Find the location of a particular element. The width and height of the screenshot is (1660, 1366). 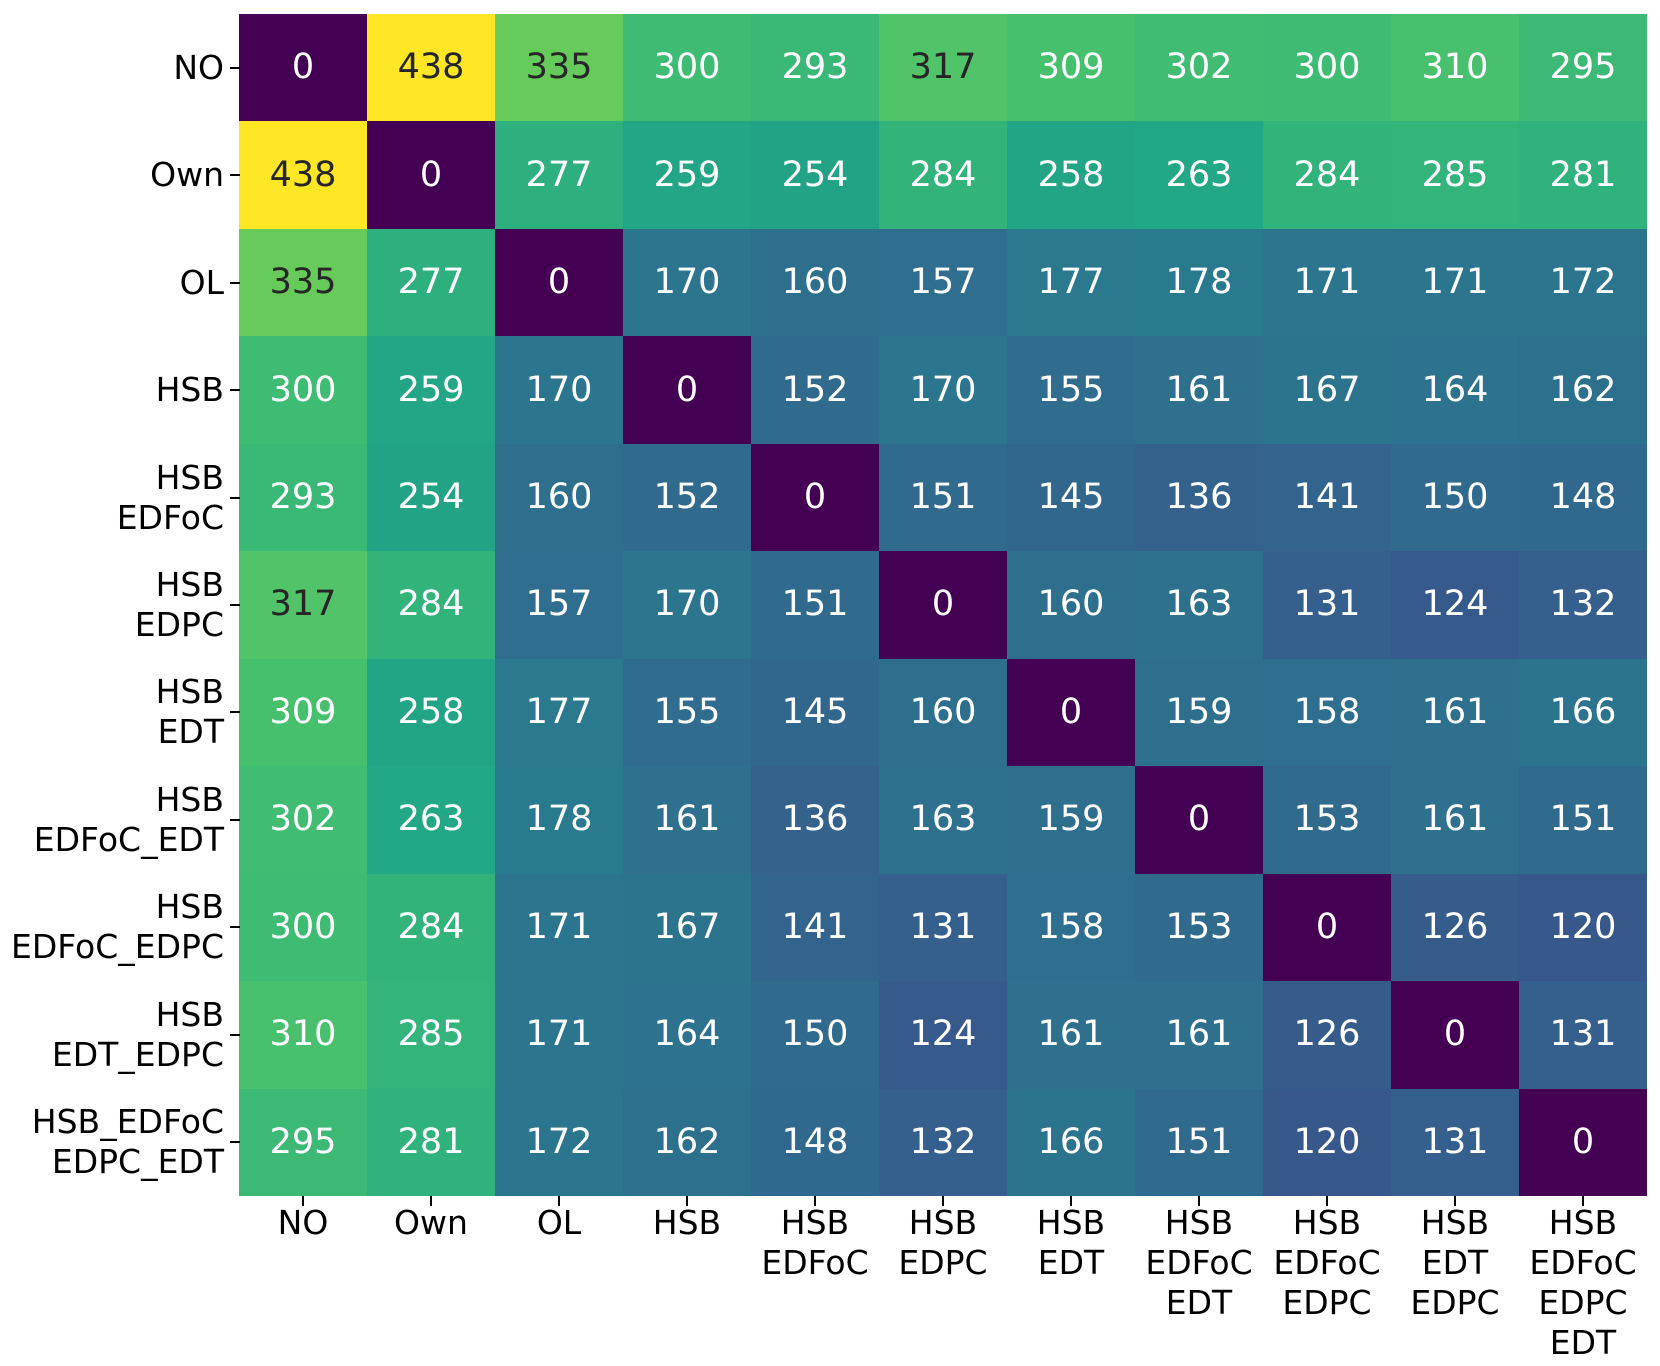

heatmap-cell: 277 is located at coordinates (431, 282).